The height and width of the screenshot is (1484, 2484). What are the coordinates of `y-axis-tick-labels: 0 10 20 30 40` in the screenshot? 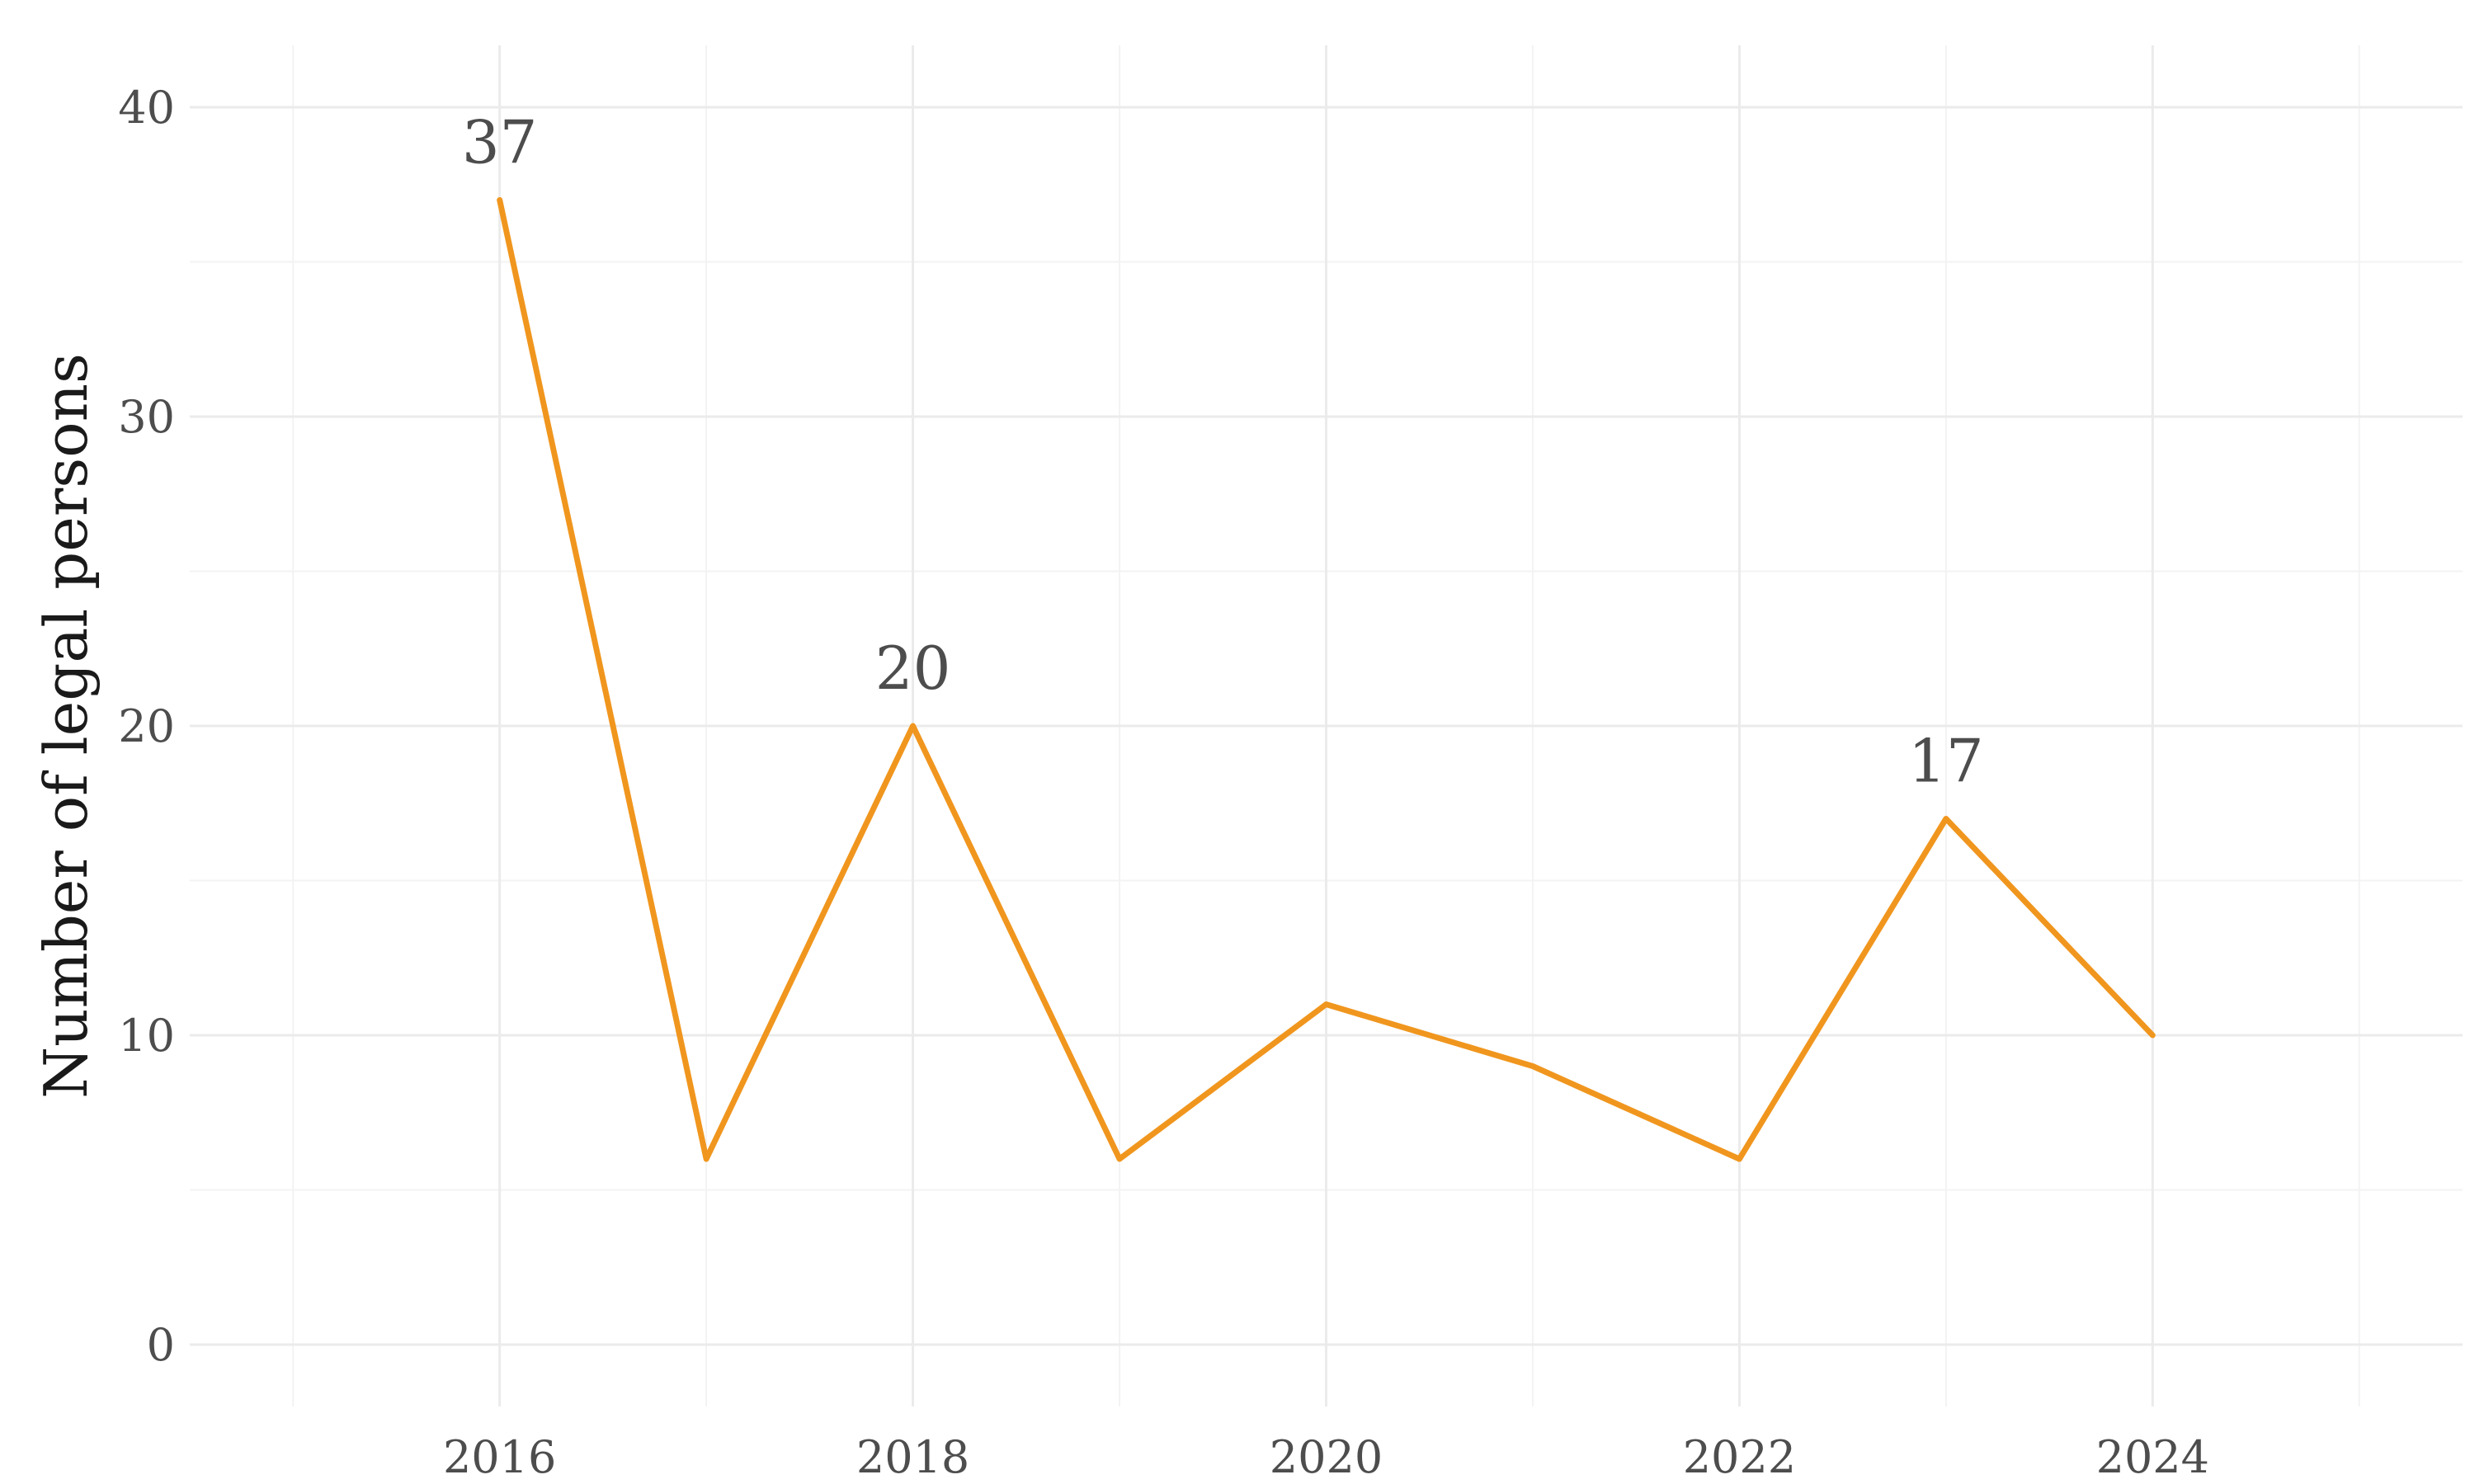 It's located at (146, 726).